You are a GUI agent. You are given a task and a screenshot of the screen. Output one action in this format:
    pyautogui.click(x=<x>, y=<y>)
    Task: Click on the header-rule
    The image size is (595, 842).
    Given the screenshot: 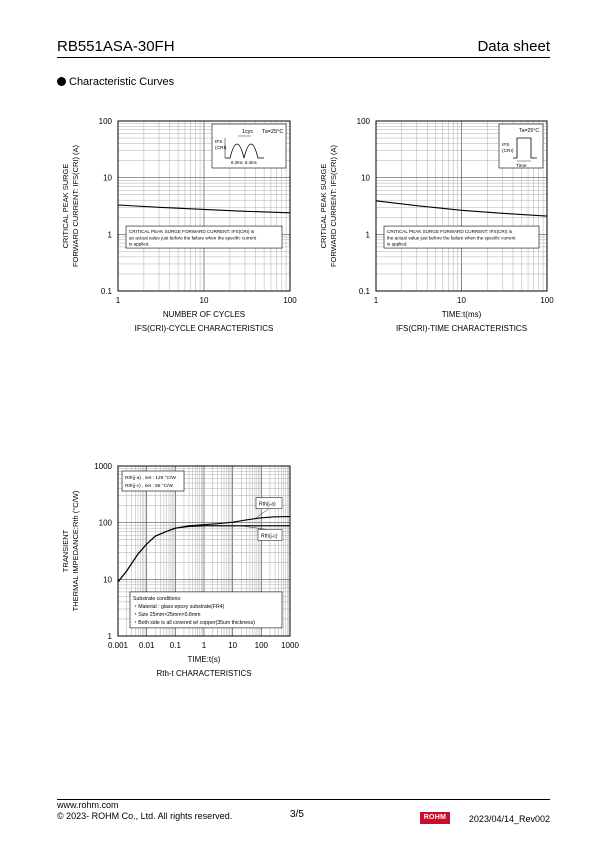 What is the action you would take?
    pyautogui.click(x=303, y=57)
    